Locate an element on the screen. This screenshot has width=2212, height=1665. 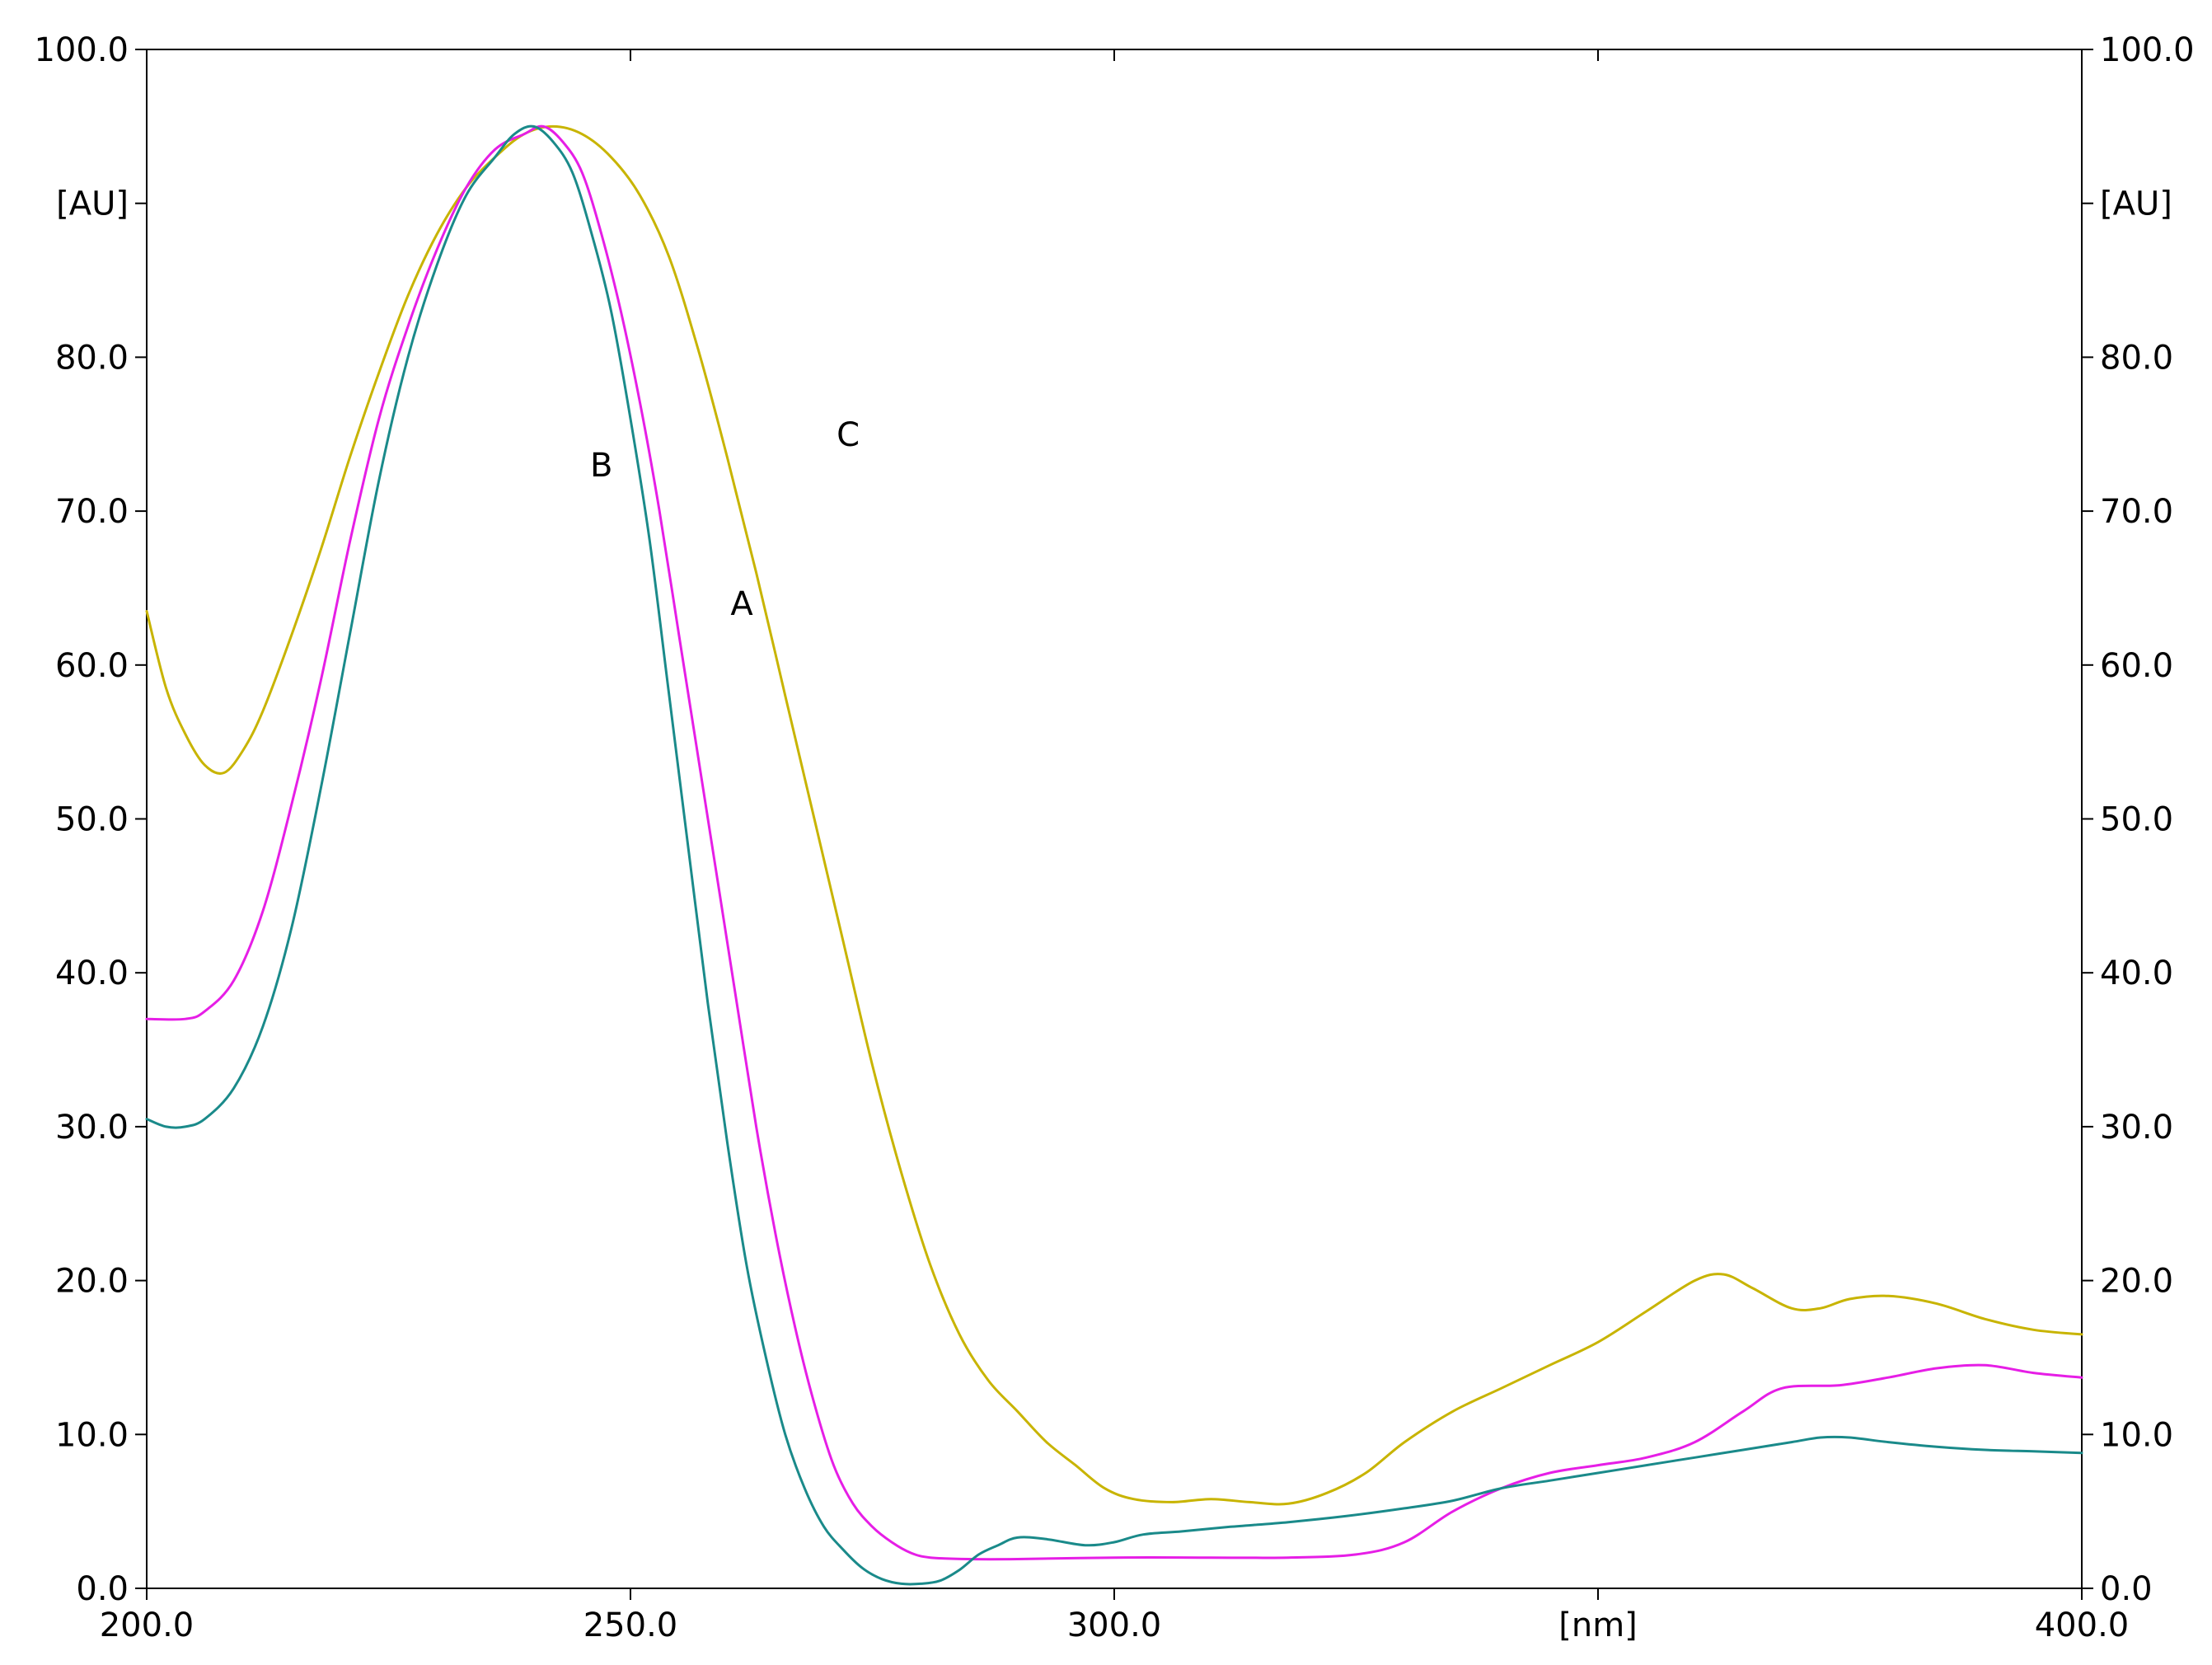
y-tick-label-right: 10.0 is located at coordinates (2137, 1435).